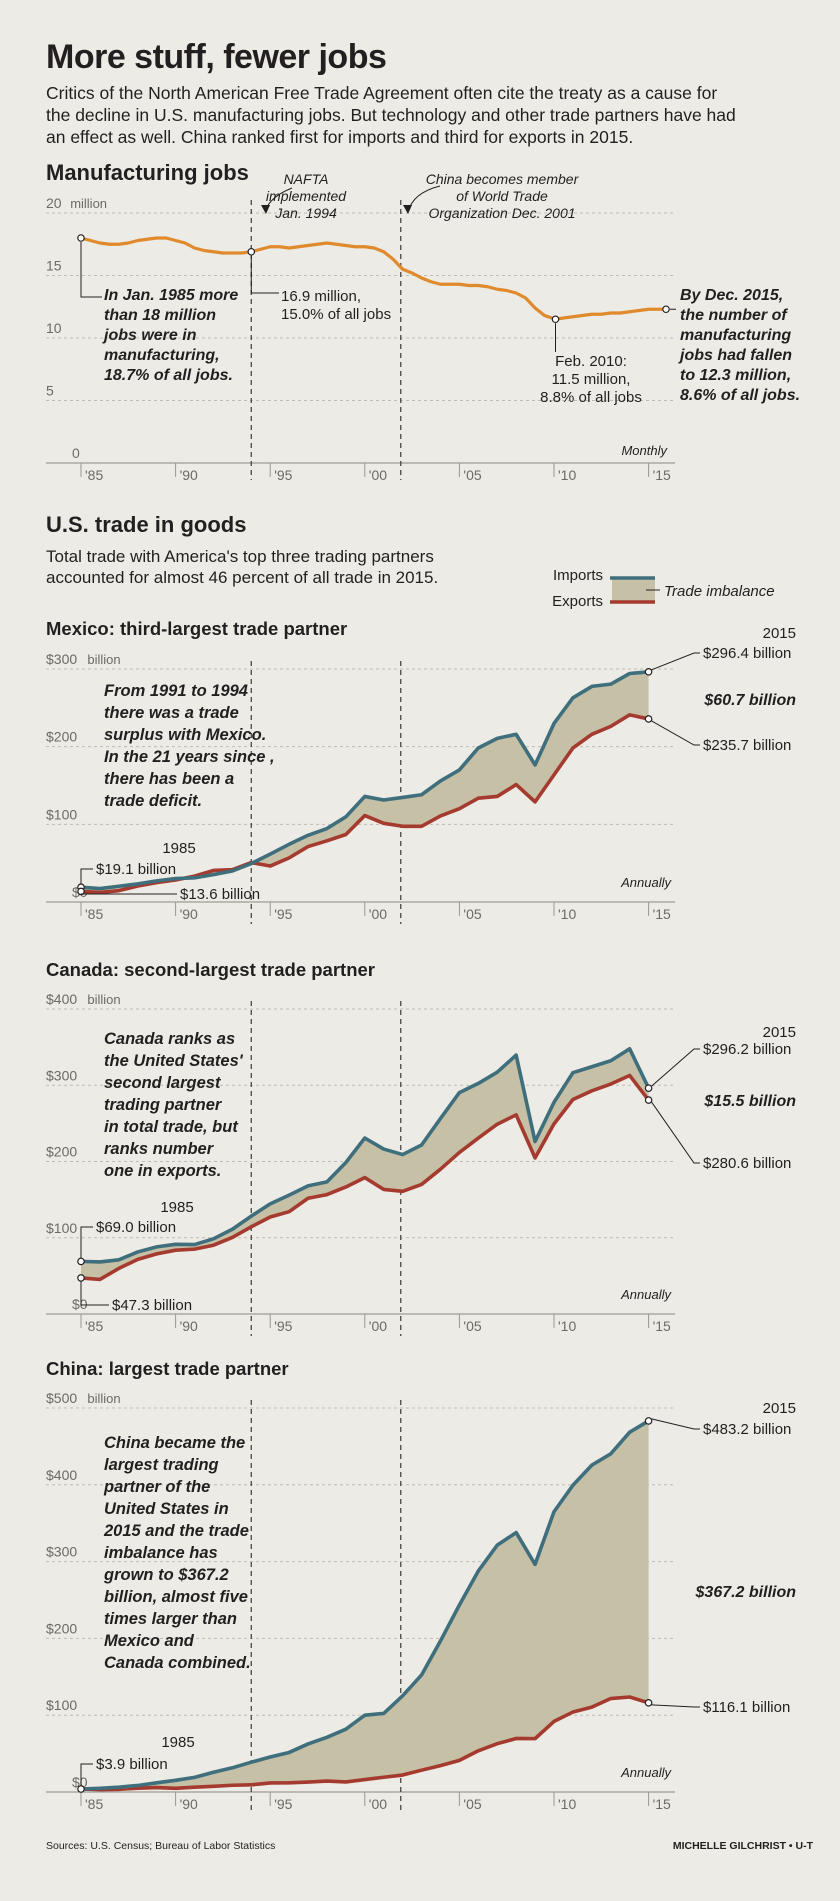 Image resolution: width=840 pixels, height=1901 pixels. What do you see at coordinates (177, 1663) in the screenshot?
I see `note-line: Canada combined.` at bounding box center [177, 1663].